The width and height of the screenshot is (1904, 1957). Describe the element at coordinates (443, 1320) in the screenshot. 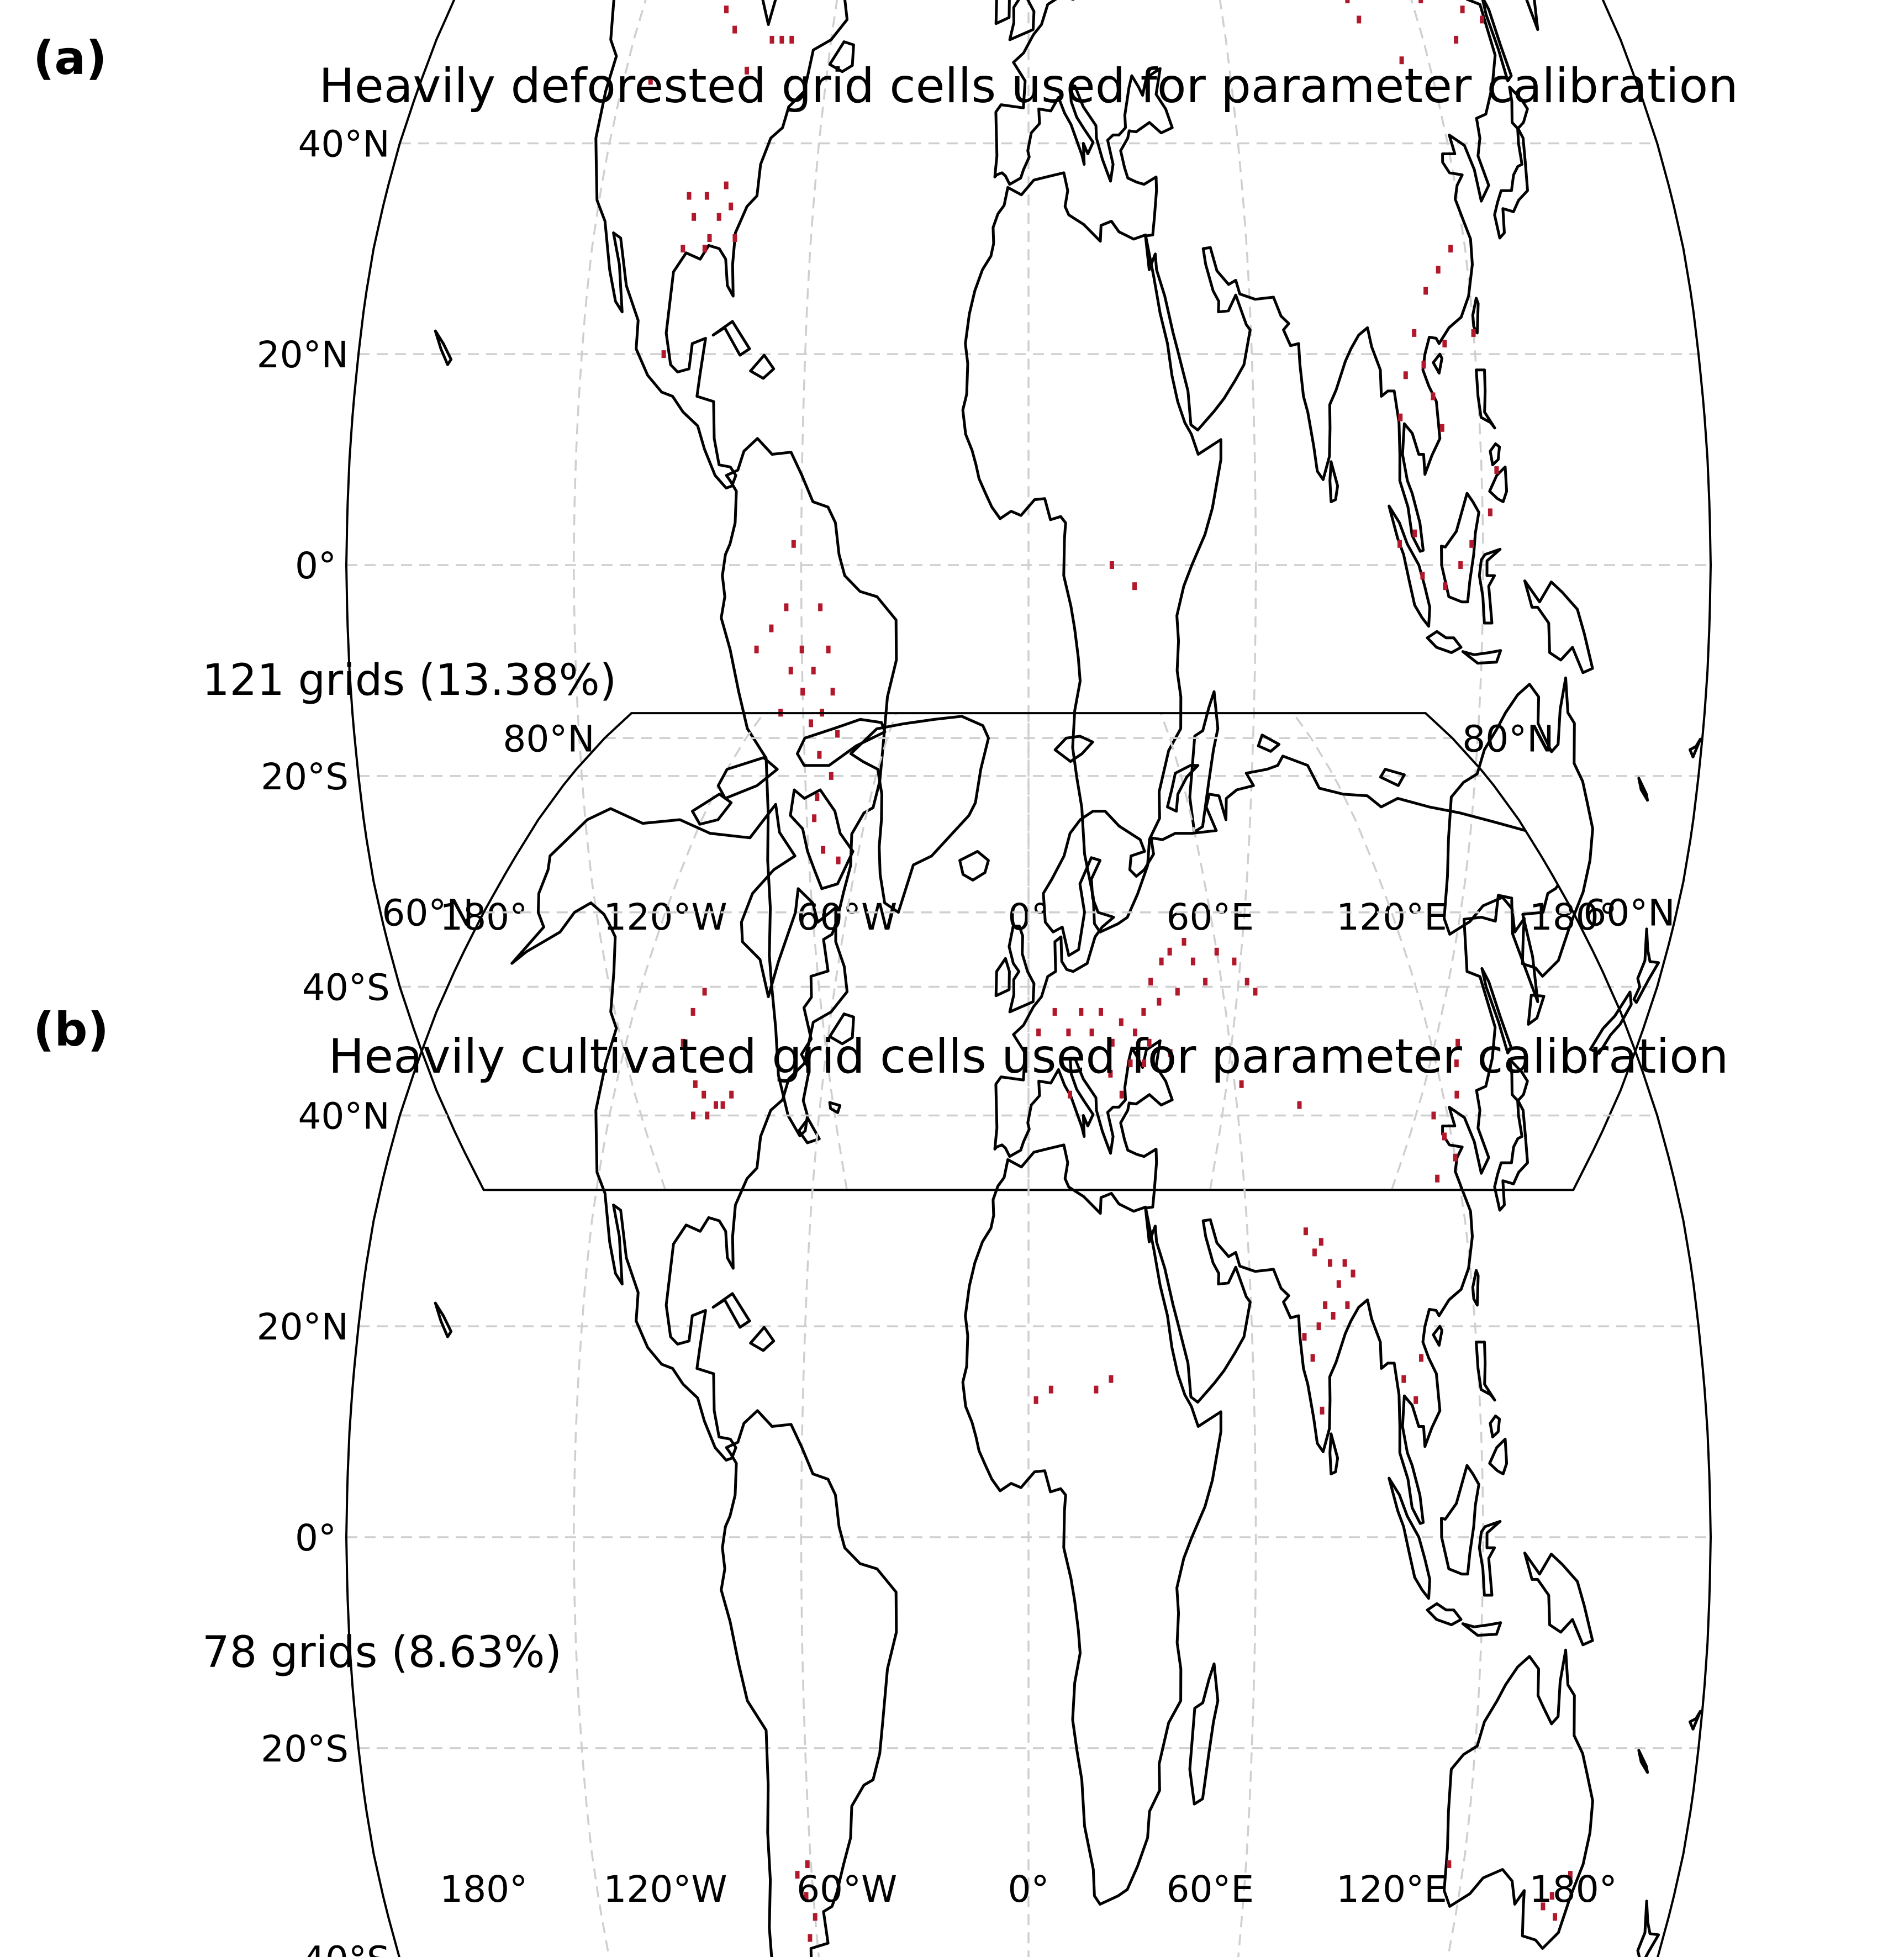

I see `coastline-hawaii` at that location.